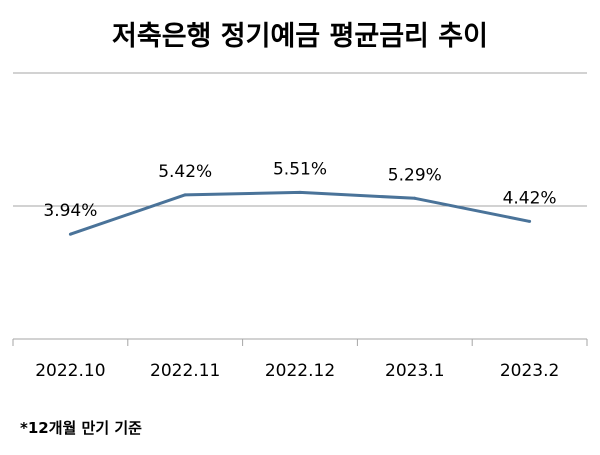 The image size is (600, 455). Describe the element at coordinates (185, 172) in the screenshot. I see `data-label: 5.42%` at that location.